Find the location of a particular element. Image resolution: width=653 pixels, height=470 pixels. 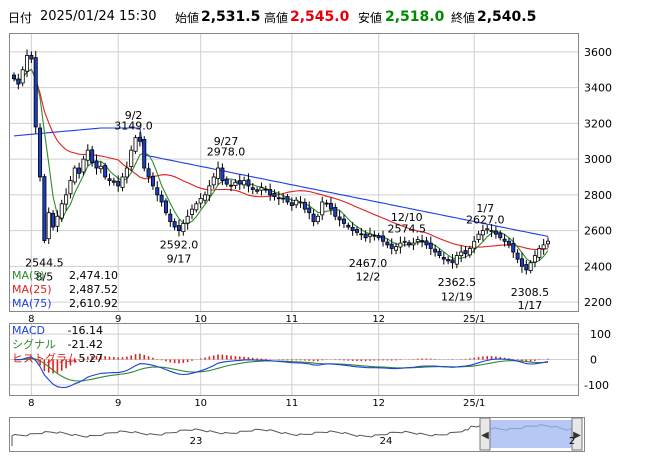

close-label: 終値 is located at coordinates (463, 18).